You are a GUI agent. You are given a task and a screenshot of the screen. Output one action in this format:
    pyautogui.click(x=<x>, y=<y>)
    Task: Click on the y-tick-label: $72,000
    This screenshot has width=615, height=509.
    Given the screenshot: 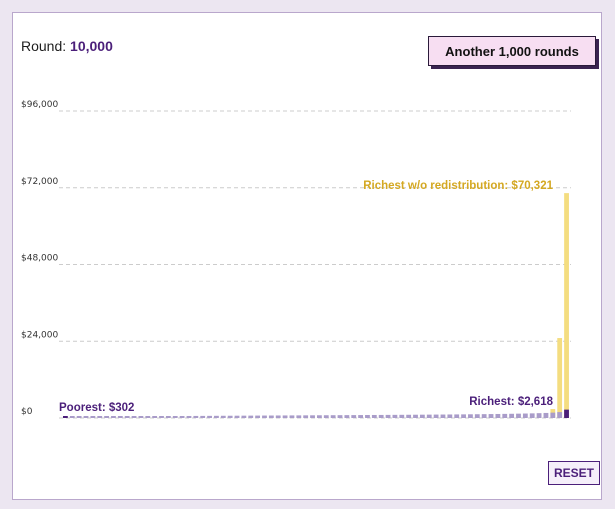 What is the action you would take?
    pyautogui.click(x=39, y=182)
    